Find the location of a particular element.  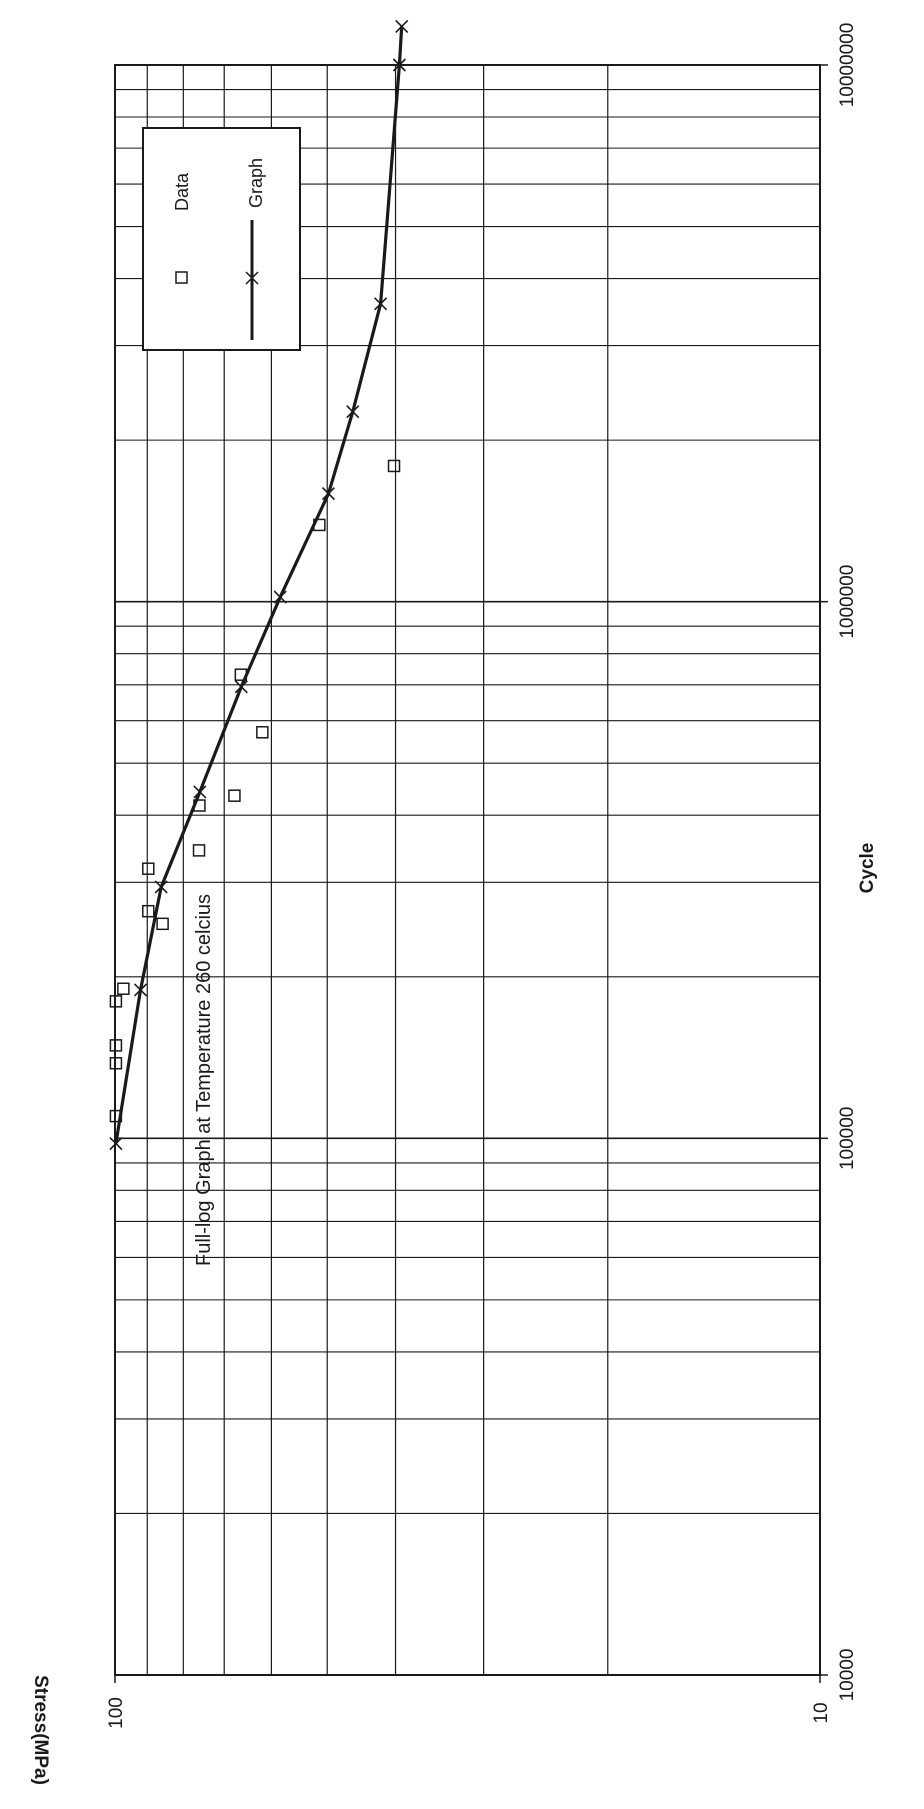

legend: Data Graph is located at coordinates (221, 239).